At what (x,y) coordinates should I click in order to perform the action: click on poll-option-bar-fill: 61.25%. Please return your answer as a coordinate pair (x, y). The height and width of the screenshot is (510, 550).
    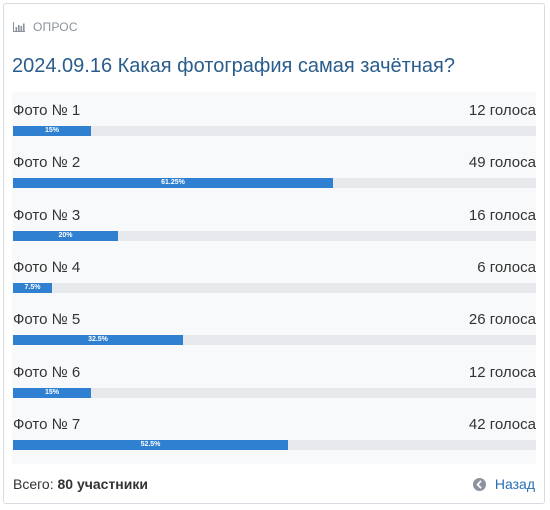
    Looking at the image, I should click on (173, 183).